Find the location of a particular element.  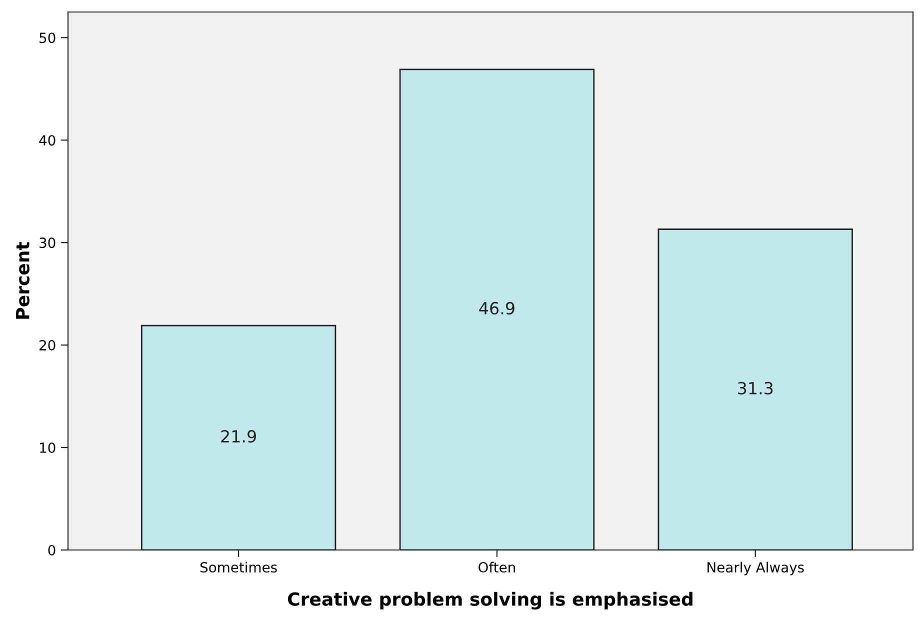

data-label: 46.9 is located at coordinates (496, 308).